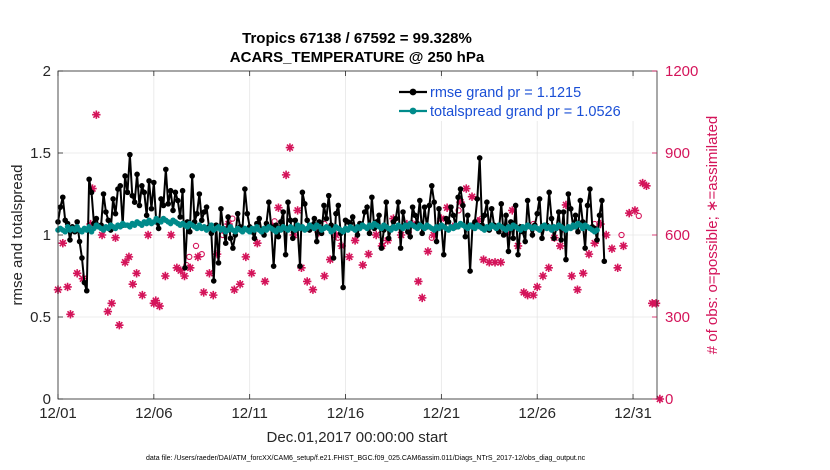 The height and width of the screenshot is (470, 830). Describe the element at coordinates (47, 71) in the screenshot. I see `y-tick-label: 2` at that location.